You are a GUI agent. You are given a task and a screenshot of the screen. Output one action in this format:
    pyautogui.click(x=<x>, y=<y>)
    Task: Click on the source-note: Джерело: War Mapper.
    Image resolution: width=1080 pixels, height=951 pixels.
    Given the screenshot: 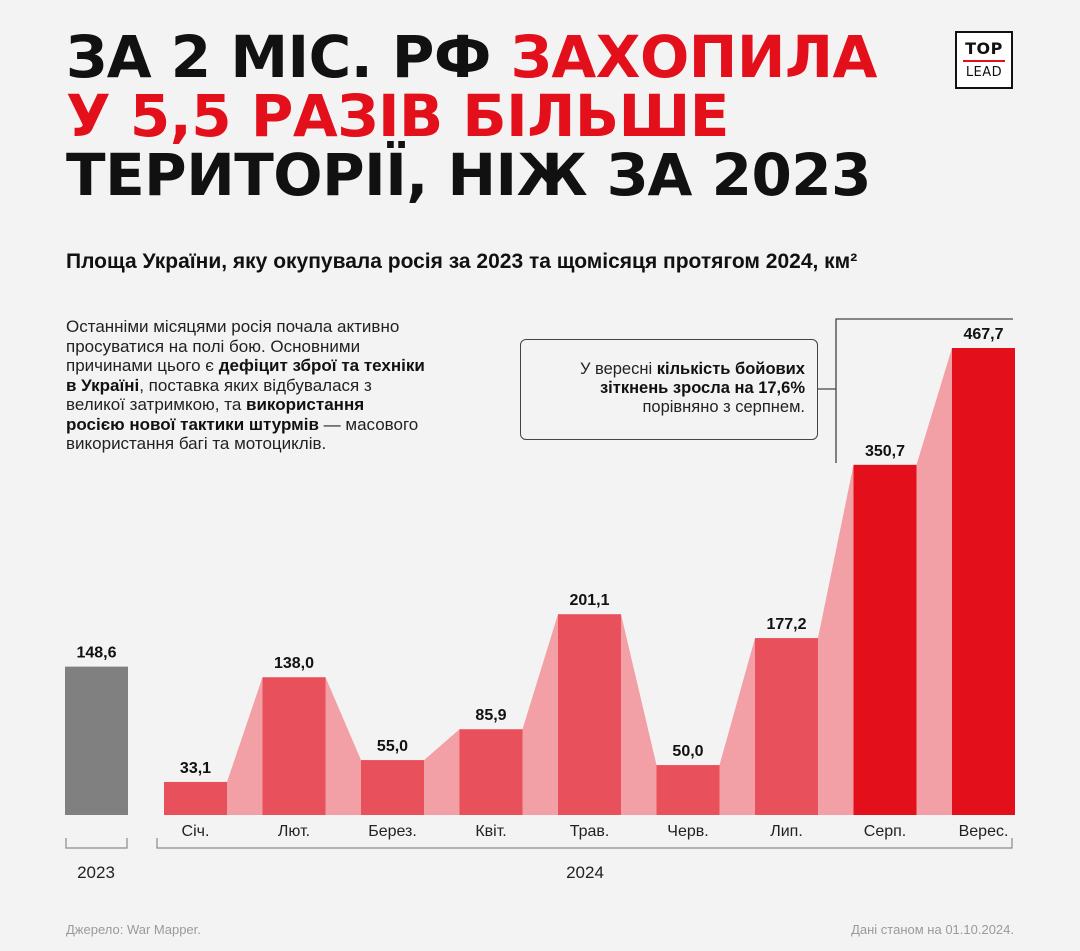 What is the action you would take?
    pyautogui.click(x=133, y=929)
    